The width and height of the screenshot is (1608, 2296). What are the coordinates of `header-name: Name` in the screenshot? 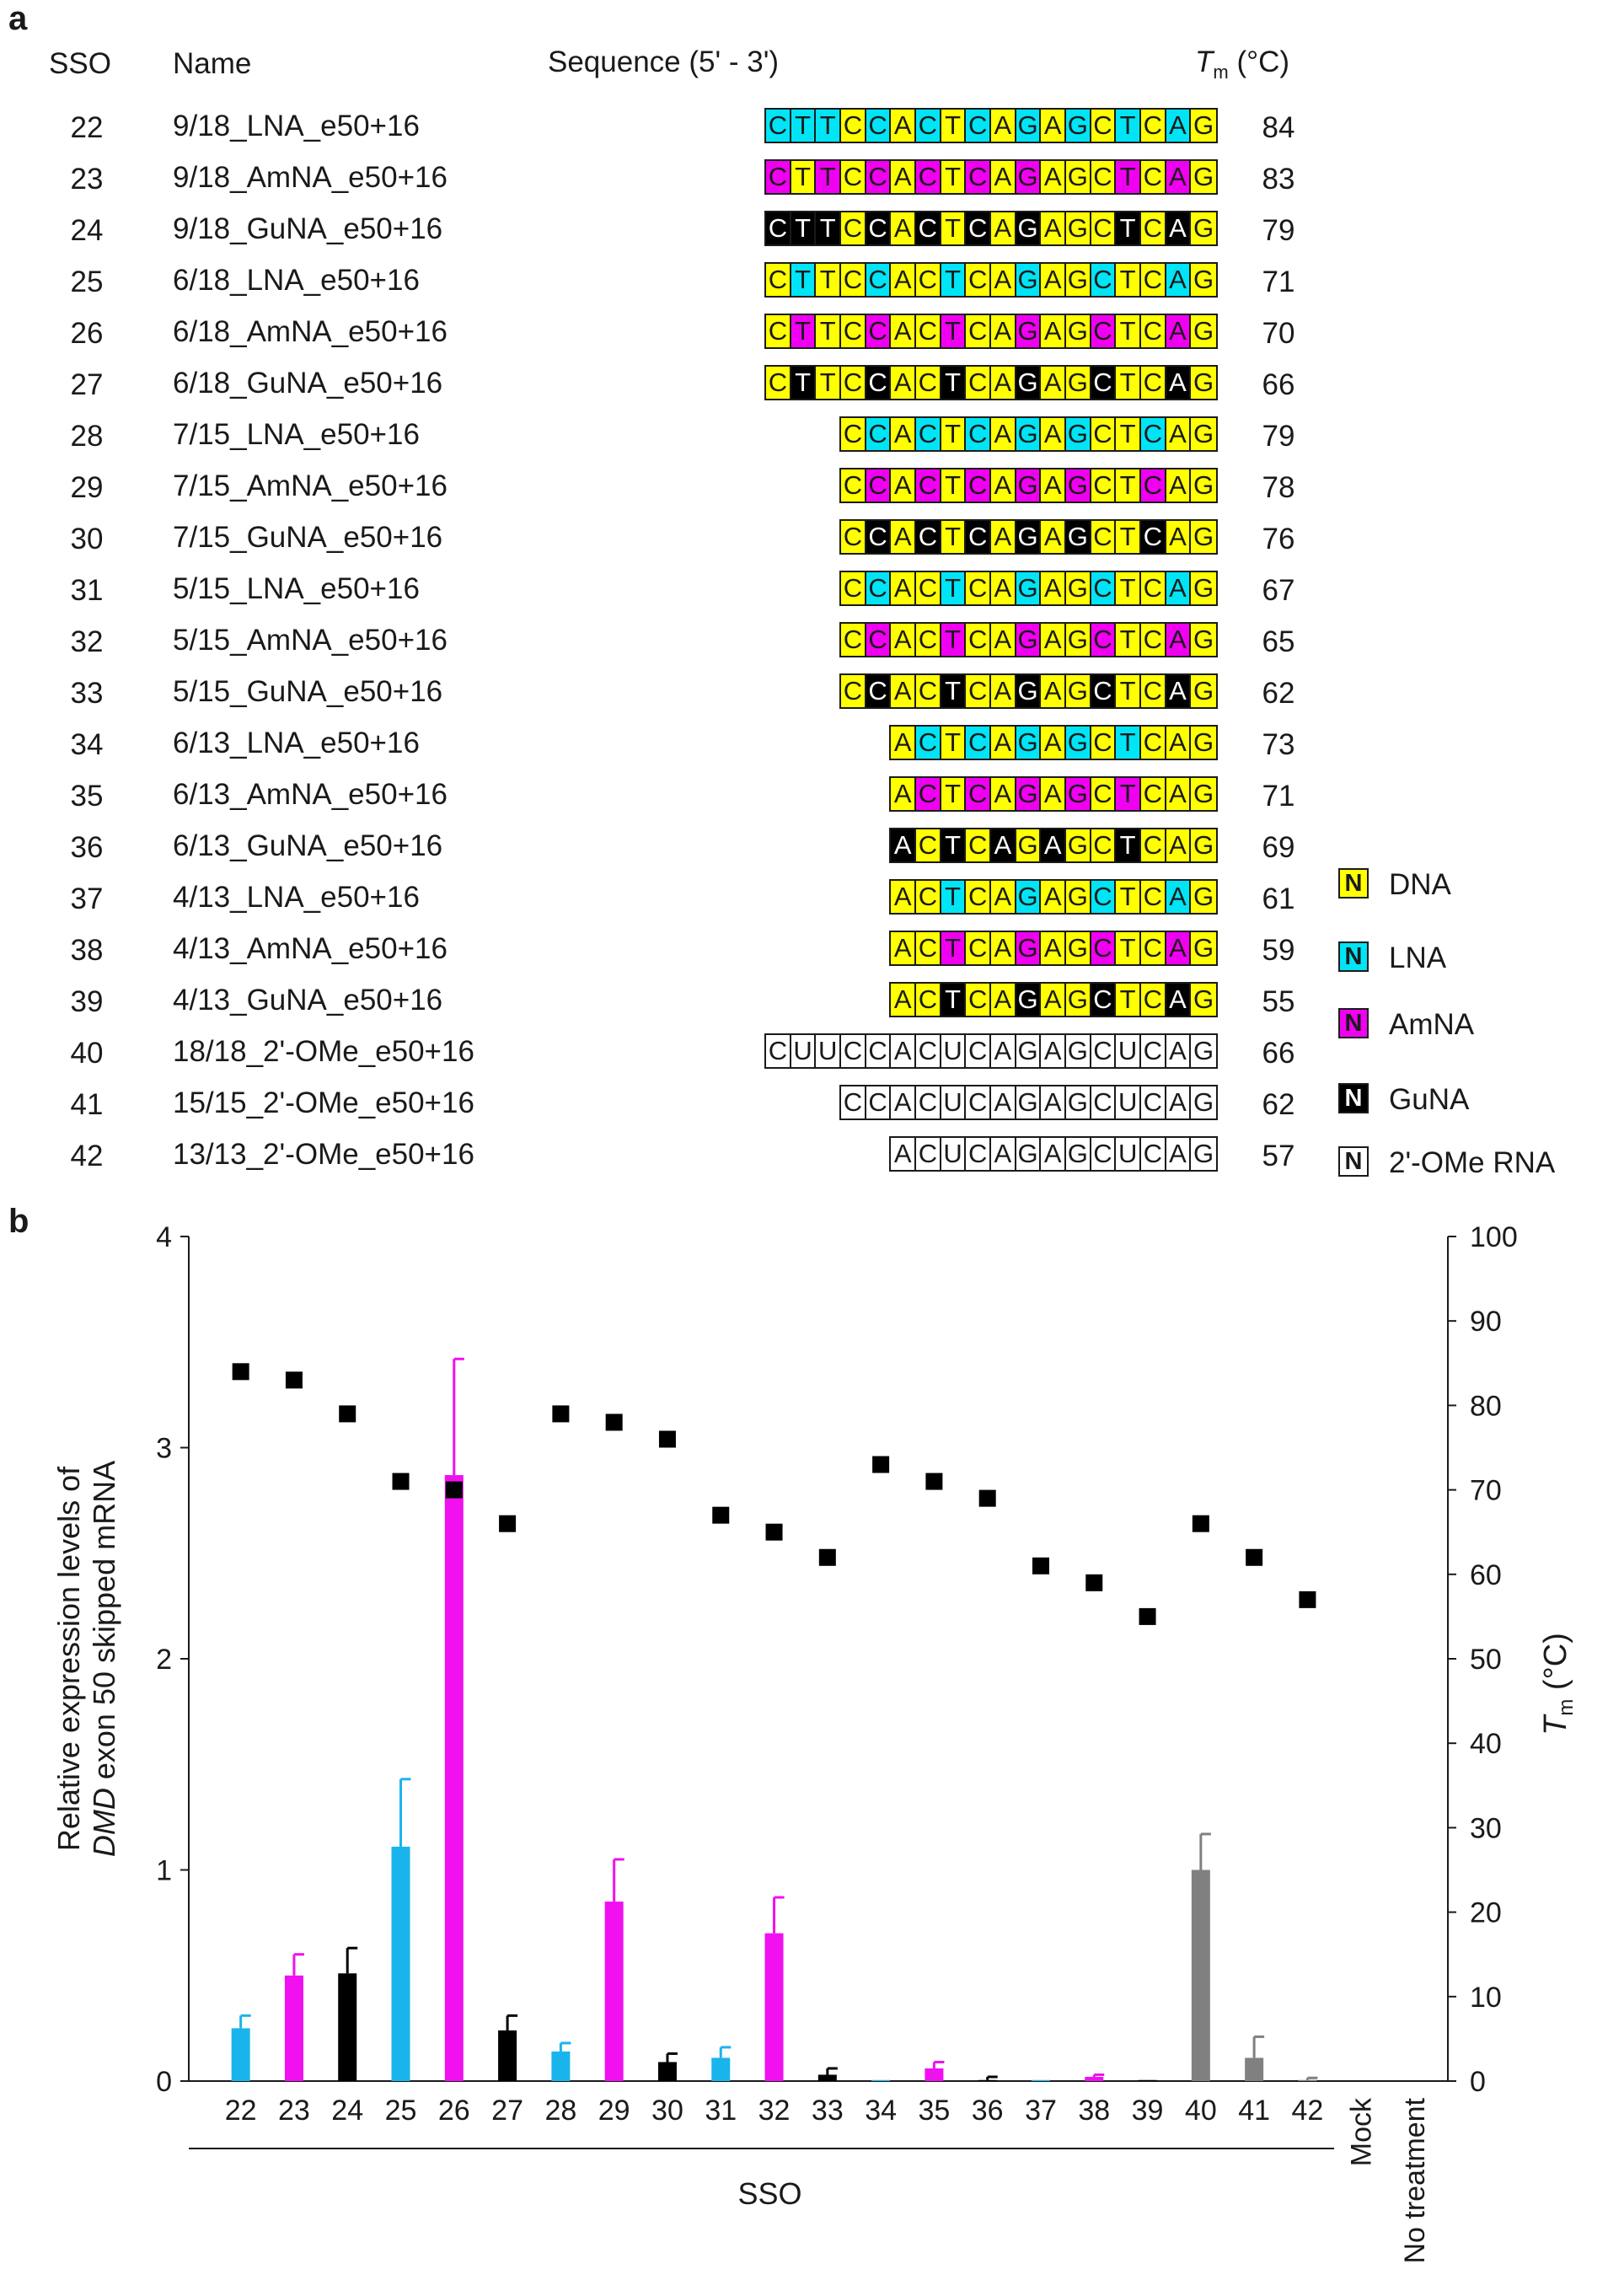 It's located at (212, 63).